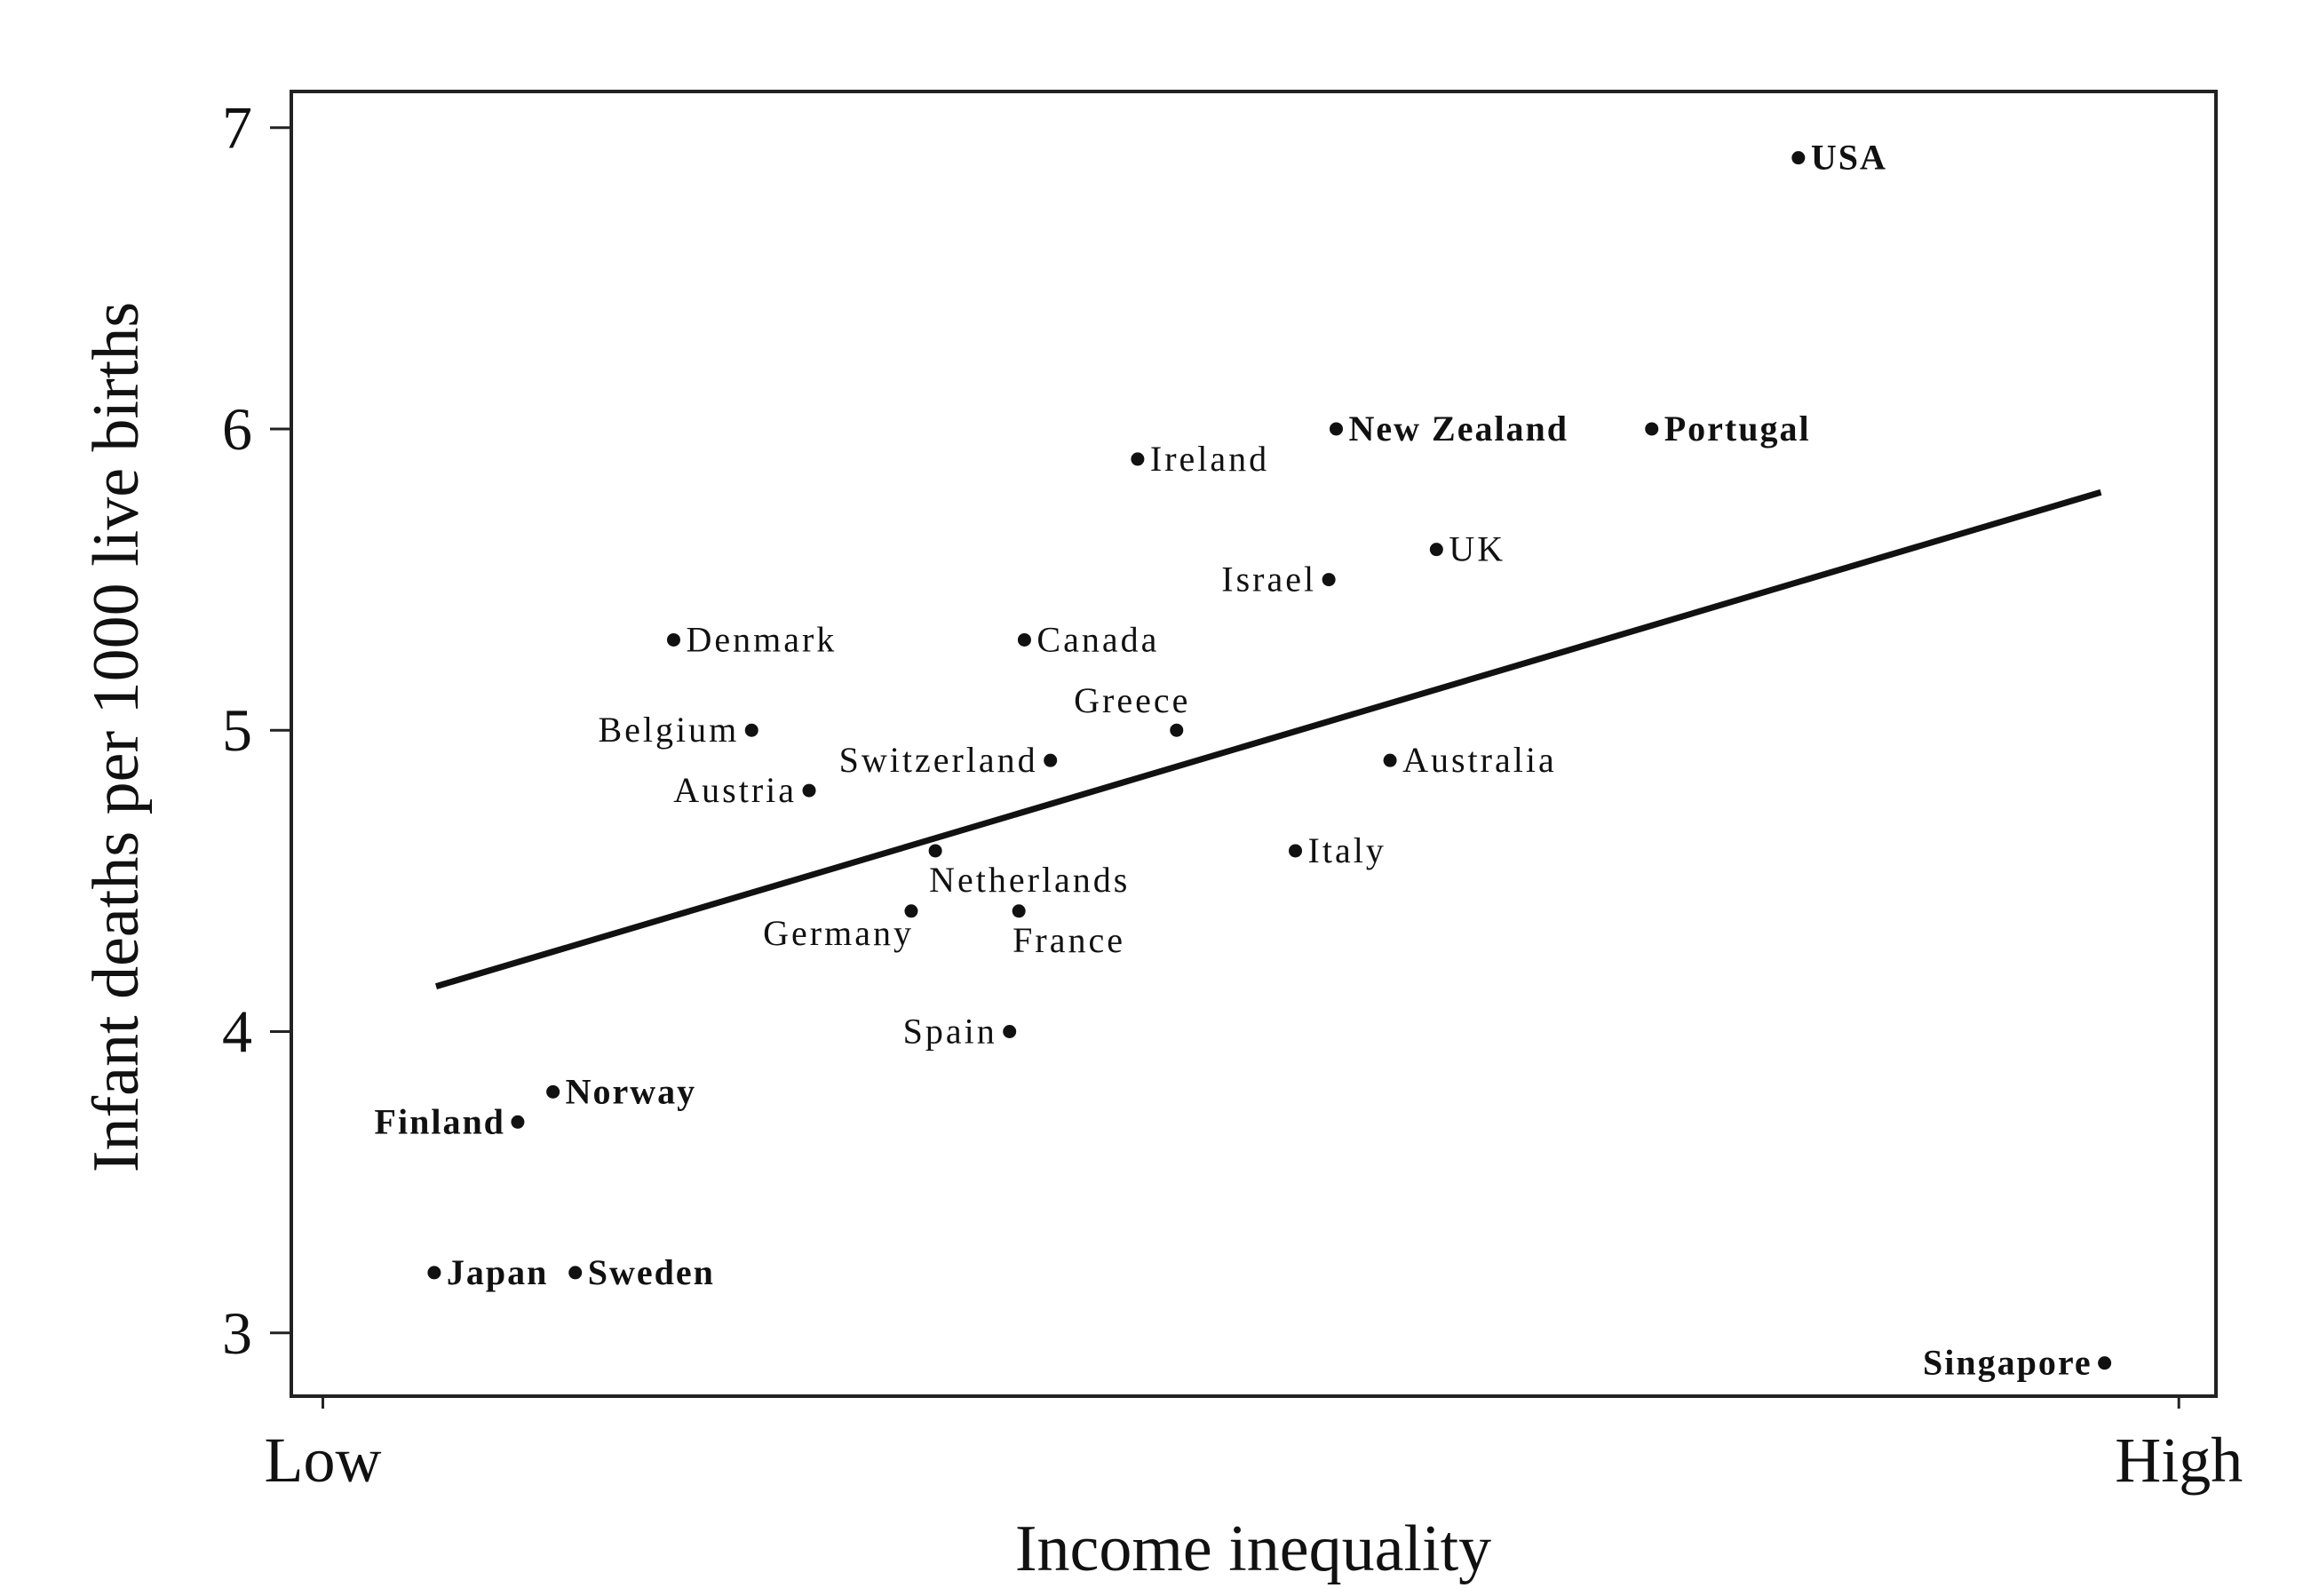 The height and width of the screenshot is (1596, 2303). What do you see at coordinates (651, 1272) in the screenshot?
I see `point-label-sweden: Sweden` at bounding box center [651, 1272].